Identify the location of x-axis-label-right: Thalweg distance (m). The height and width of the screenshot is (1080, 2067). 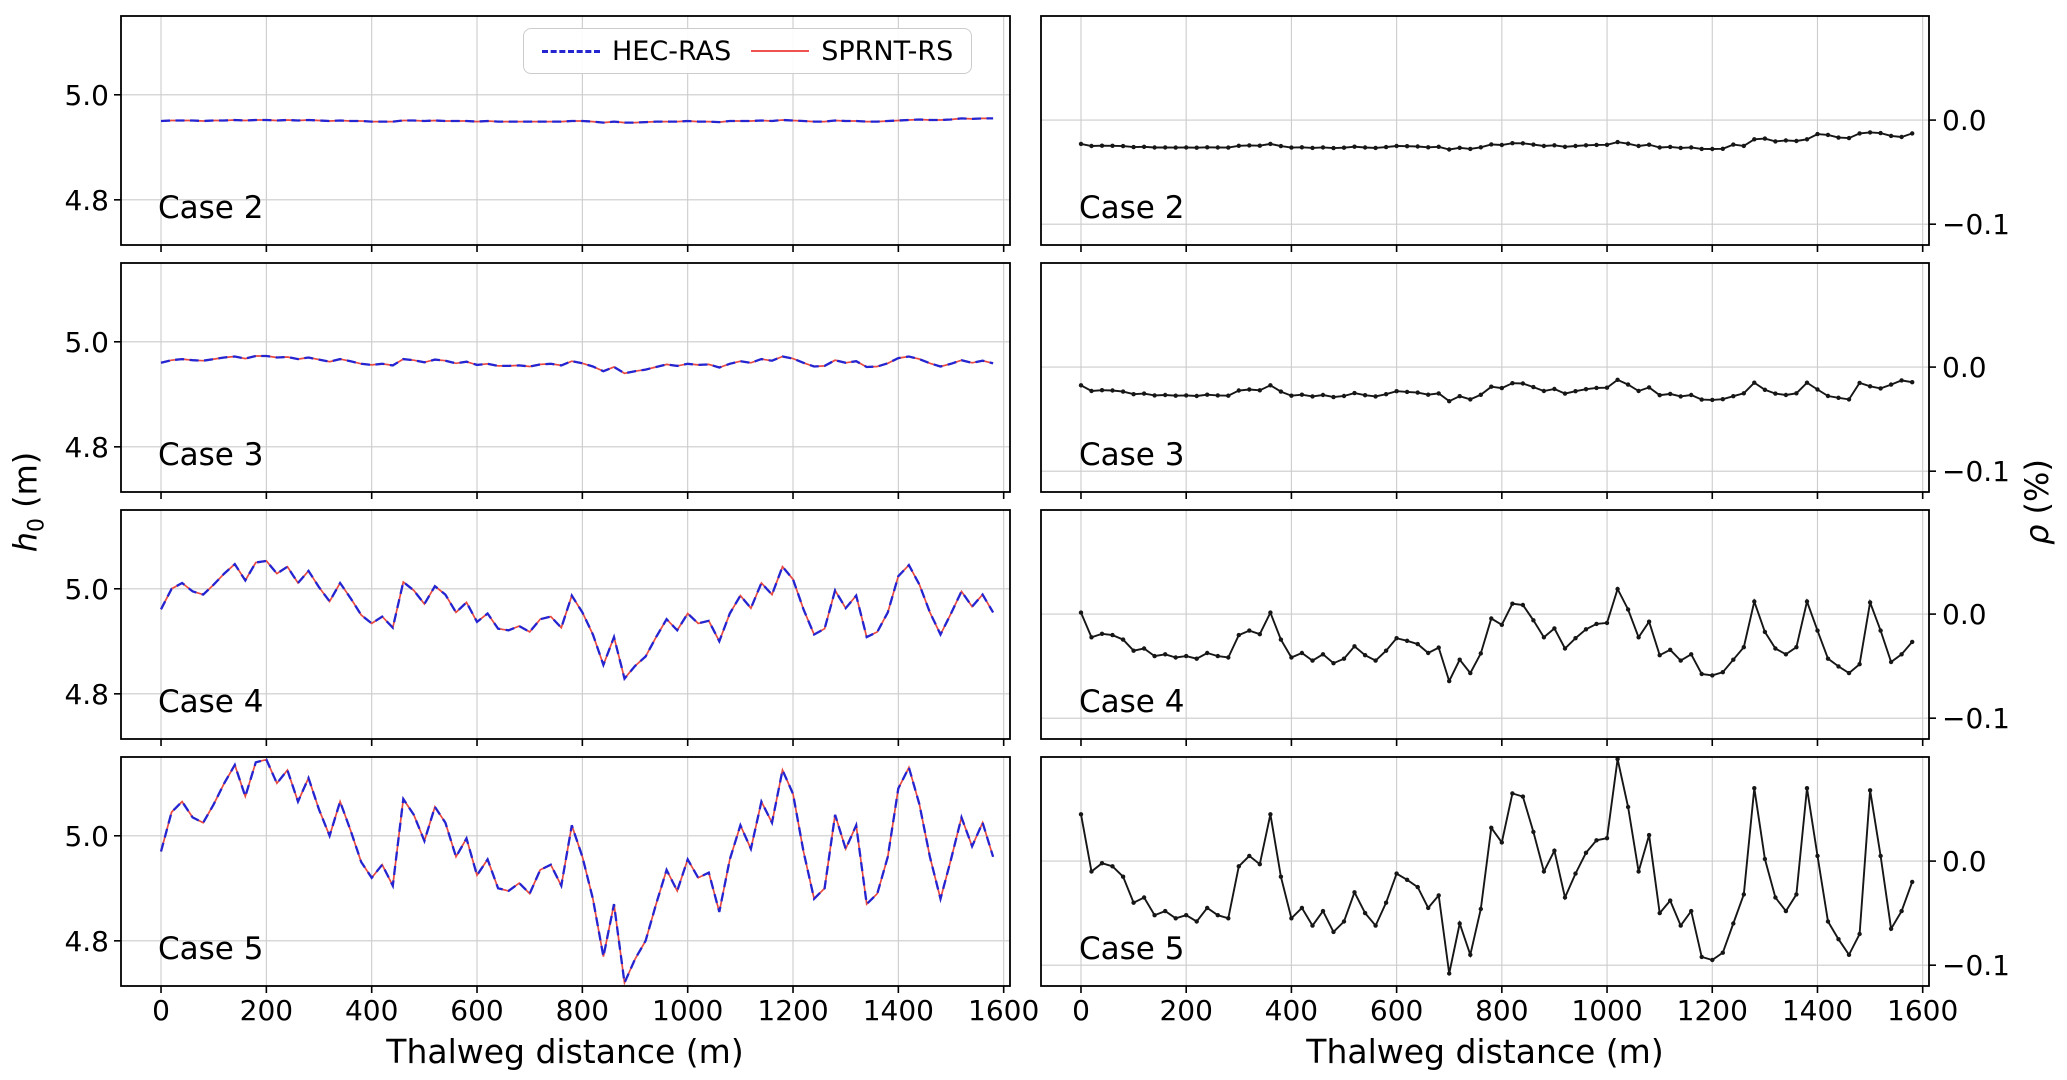
(1485, 1051).